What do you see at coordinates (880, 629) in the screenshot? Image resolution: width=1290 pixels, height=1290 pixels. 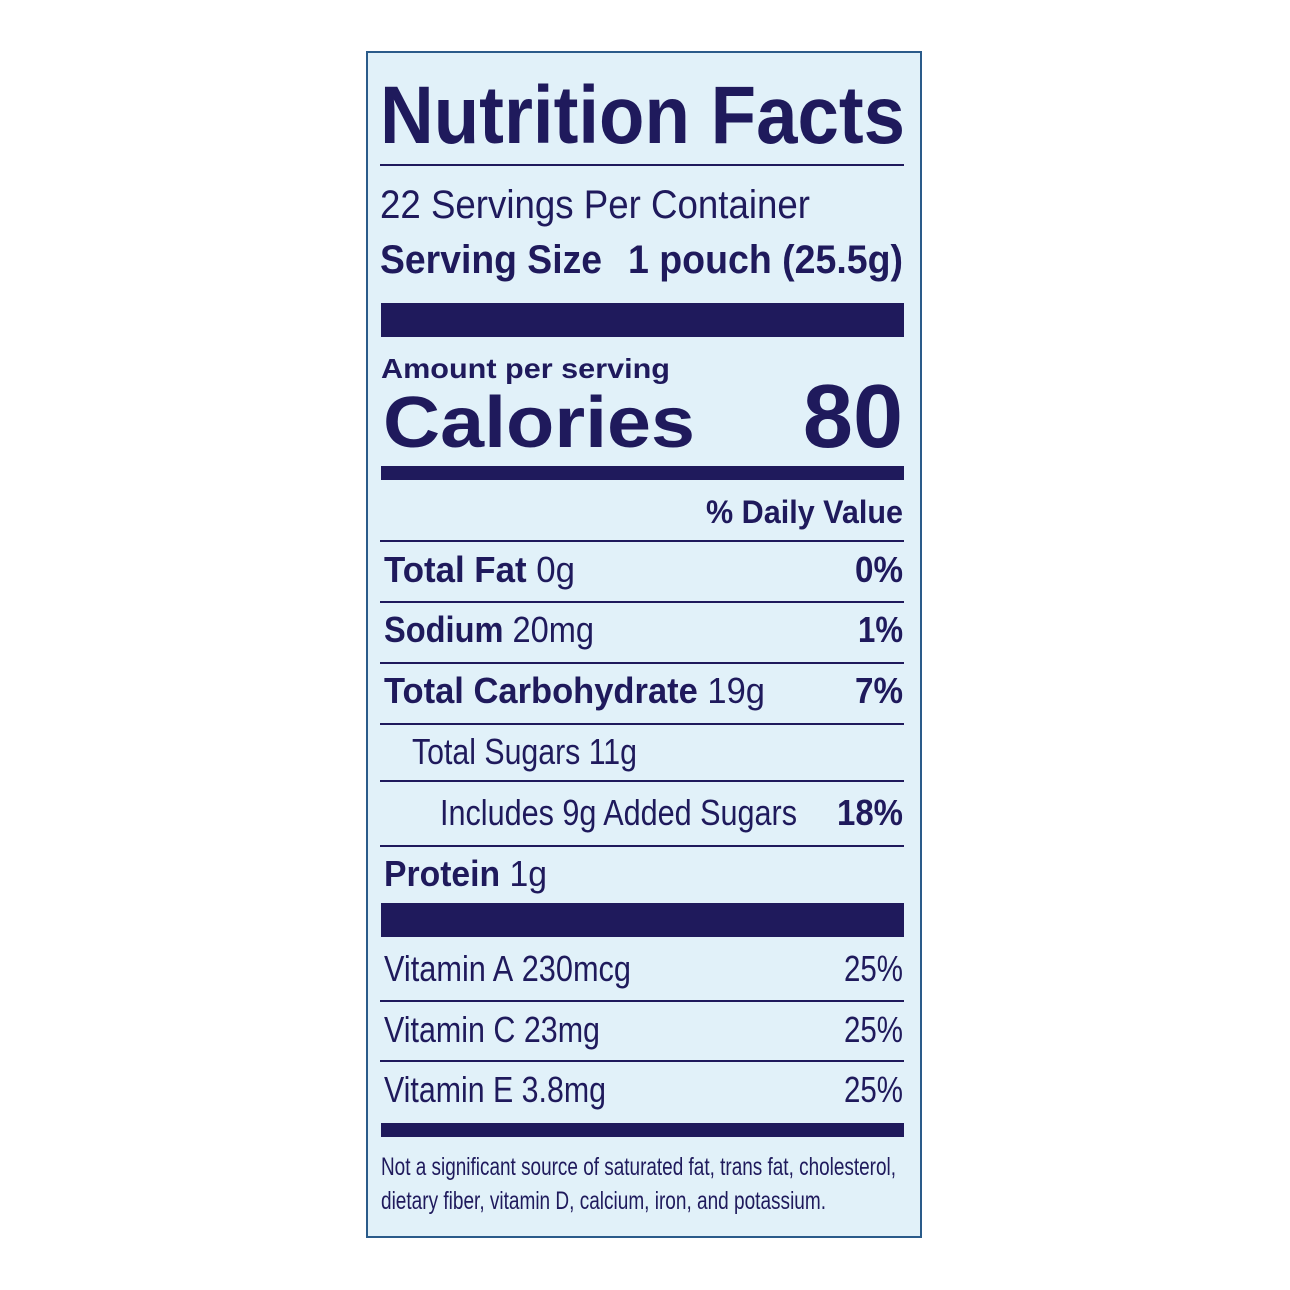 I see `daily-value: 1%` at bounding box center [880, 629].